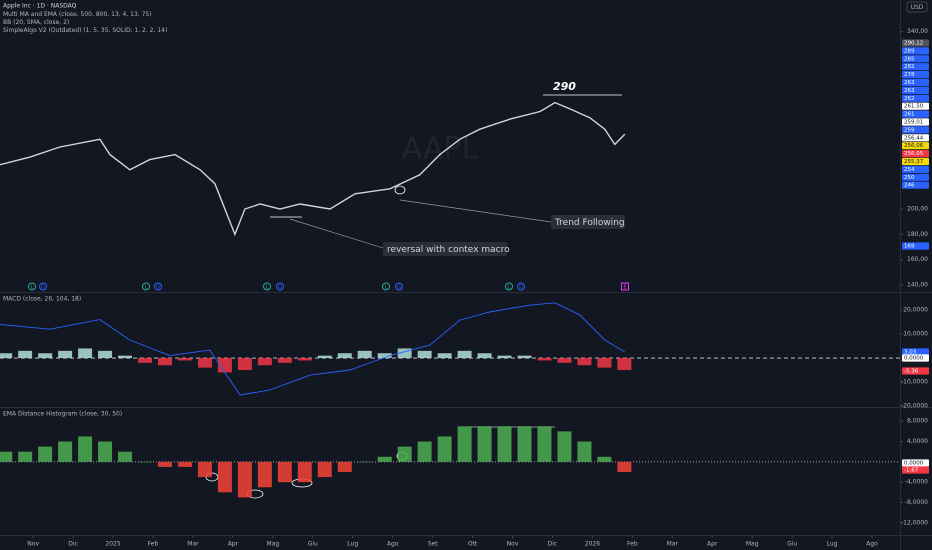 The width and height of the screenshot is (932, 550). What do you see at coordinates (313, 544) in the screenshot?
I see `x-tick-label: Giu` at bounding box center [313, 544].